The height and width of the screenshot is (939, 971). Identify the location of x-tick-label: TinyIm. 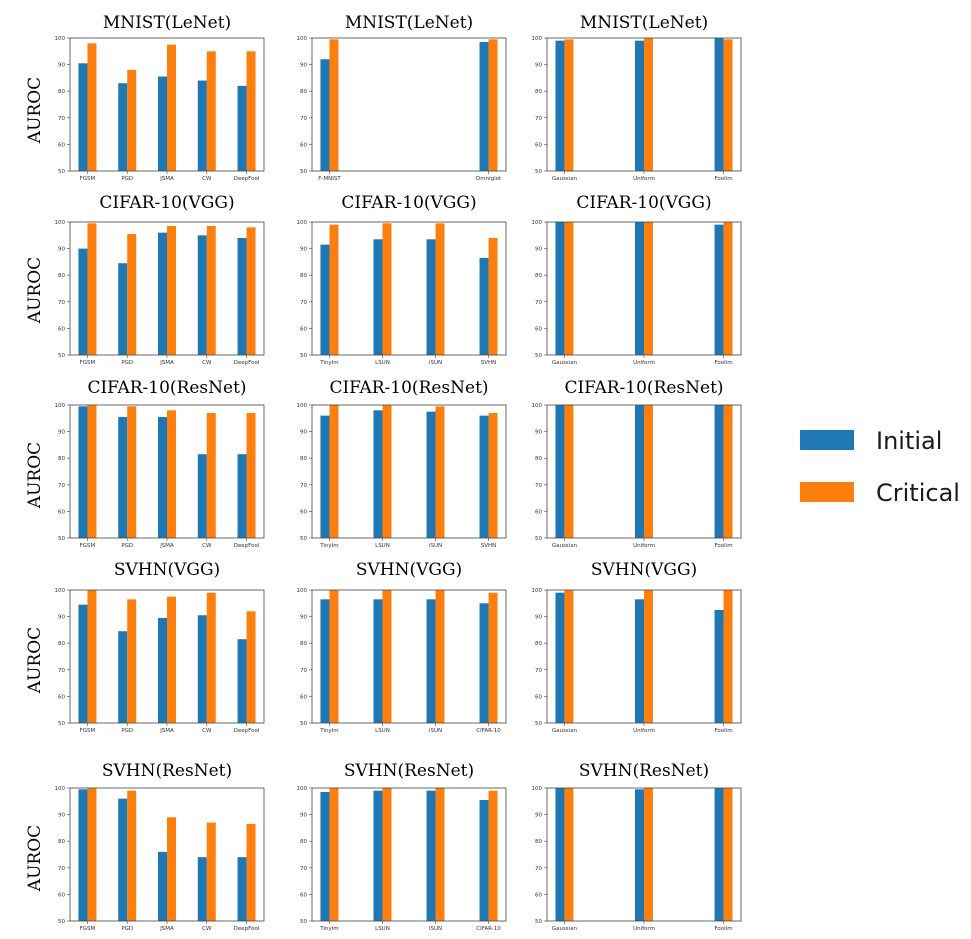
(328, 731).